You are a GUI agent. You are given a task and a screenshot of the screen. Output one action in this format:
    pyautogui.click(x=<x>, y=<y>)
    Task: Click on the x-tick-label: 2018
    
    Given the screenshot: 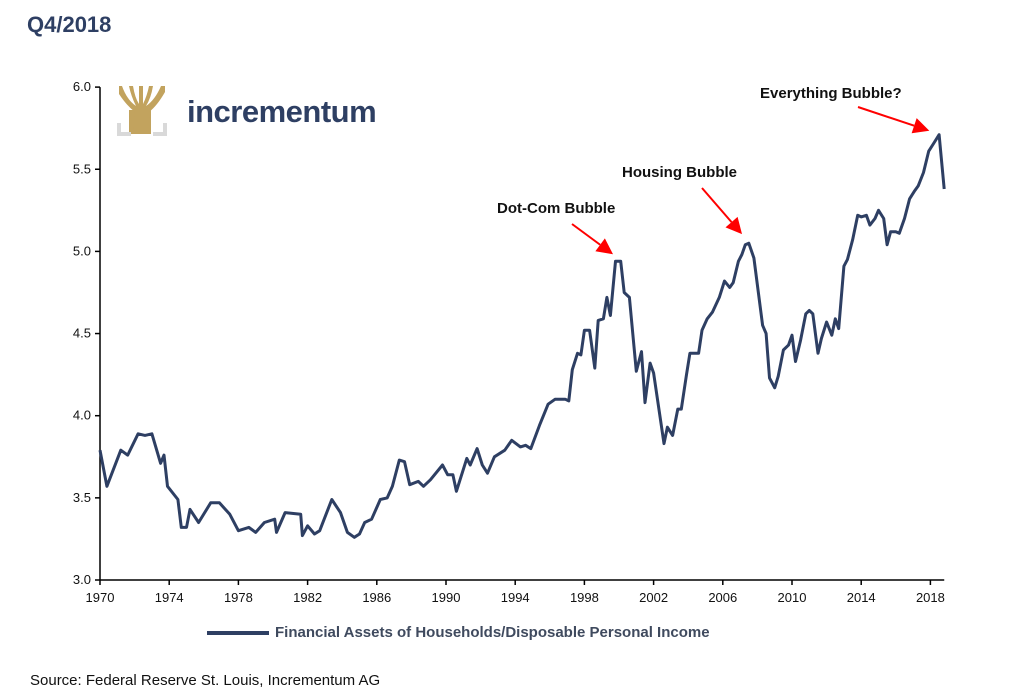 What is the action you would take?
    pyautogui.click(x=930, y=597)
    